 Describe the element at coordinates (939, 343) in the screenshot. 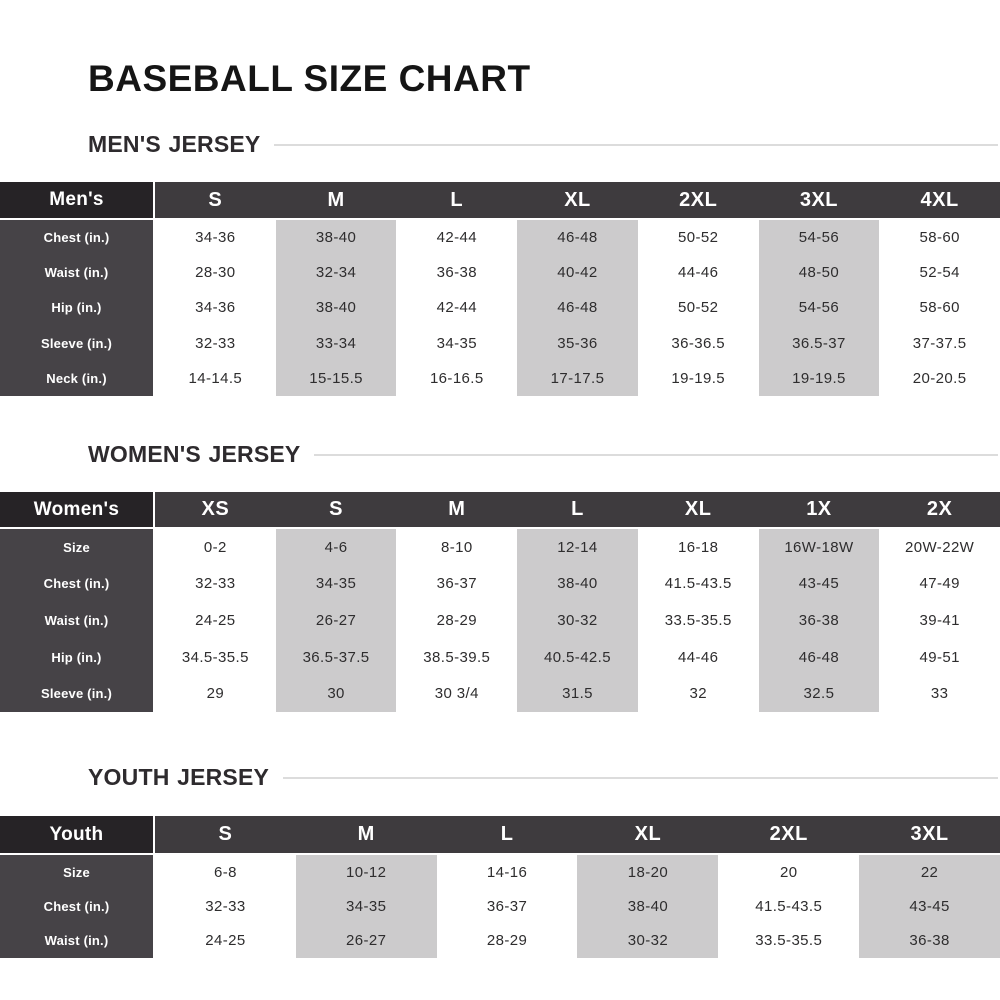

I see `size-value-cell: 37-37.5` at that location.